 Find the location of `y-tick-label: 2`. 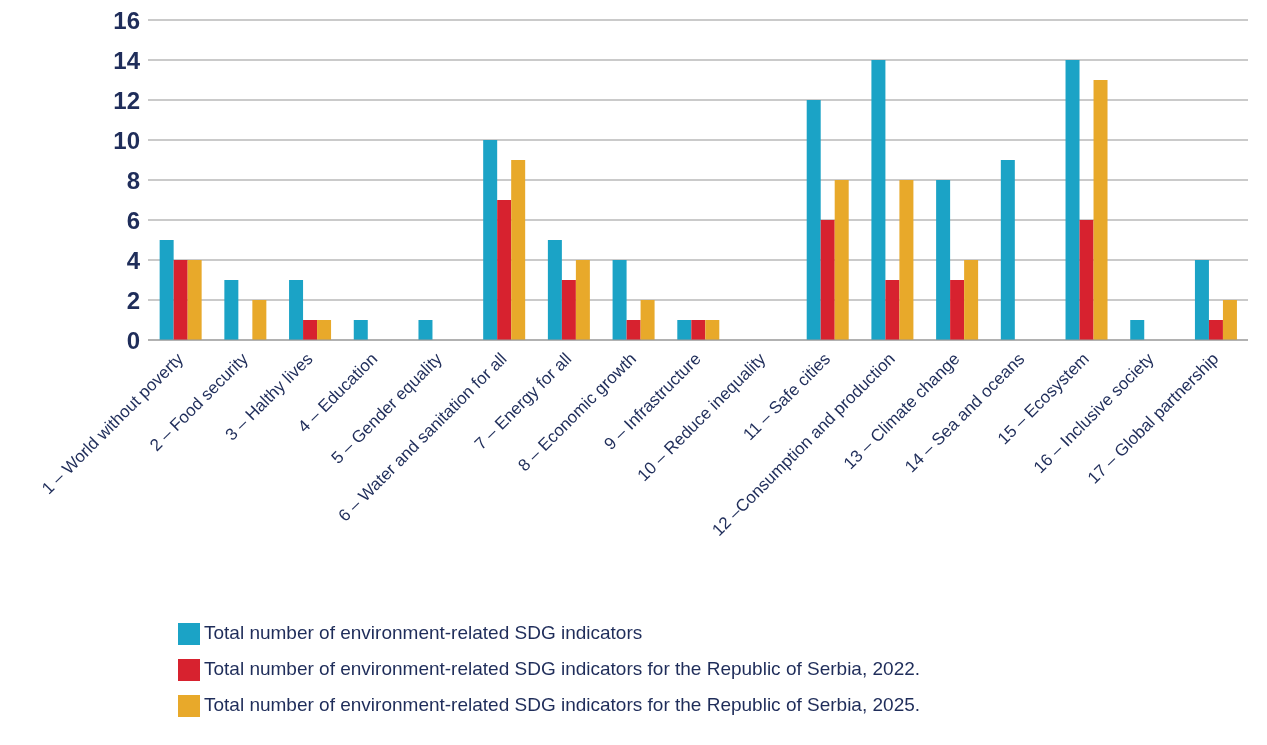

y-tick-label: 2 is located at coordinates (133, 300).